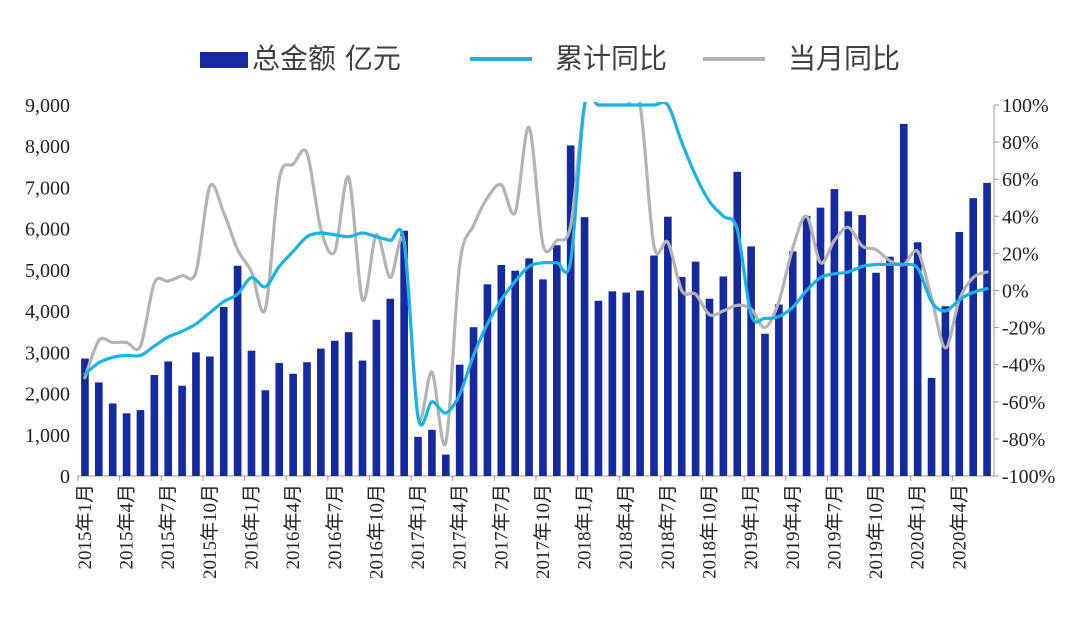  Describe the element at coordinates (47, 106) in the screenshot. I see `left-y-tick-label: 9,000` at that location.